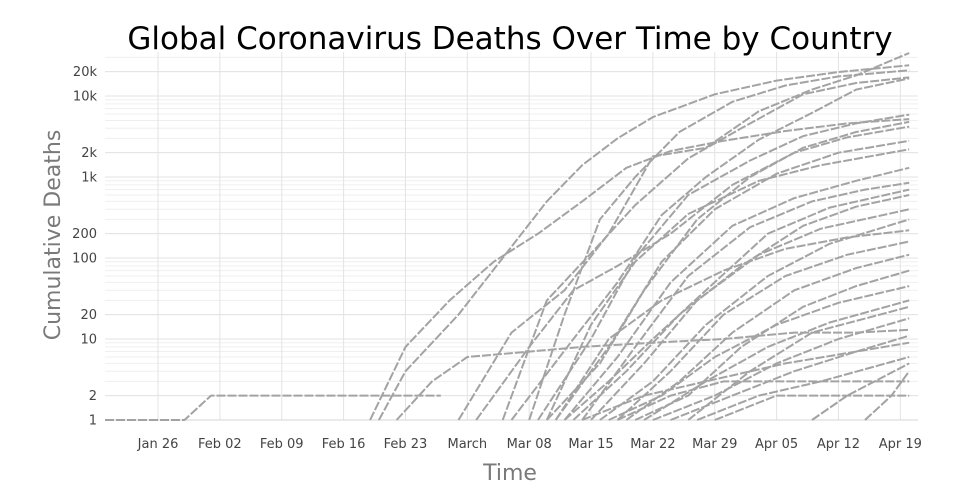  I want to click on x-tick-label: Apr 12, so click(838, 444).